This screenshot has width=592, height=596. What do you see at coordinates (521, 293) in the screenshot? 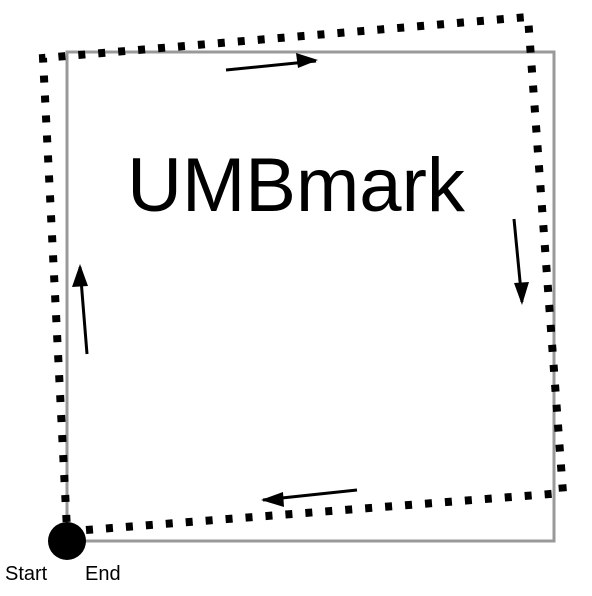
I see `arrowhead-right` at bounding box center [521, 293].